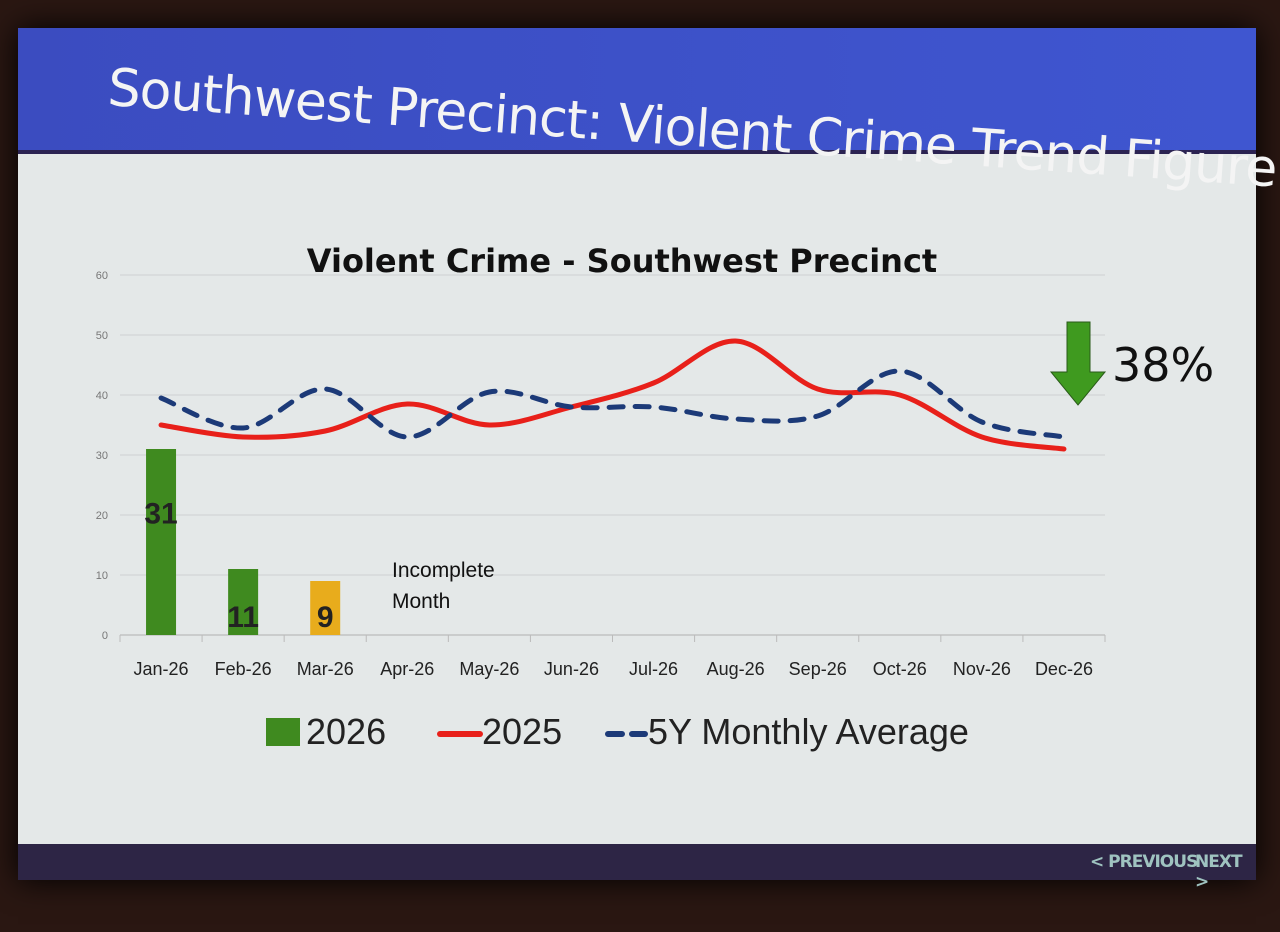 The image size is (1280, 932). Describe the element at coordinates (161, 669) in the screenshot. I see `x-tick-label: Jan-26` at that location.